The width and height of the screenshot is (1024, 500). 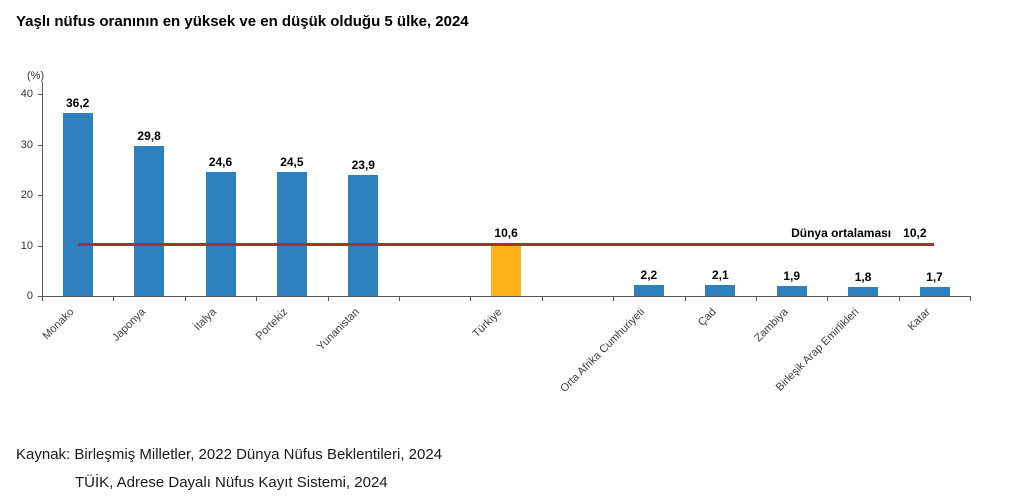 What do you see at coordinates (292, 162) in the screenshot?
I see `bar-value-label: 24,5` at bounding box center [292, 162].